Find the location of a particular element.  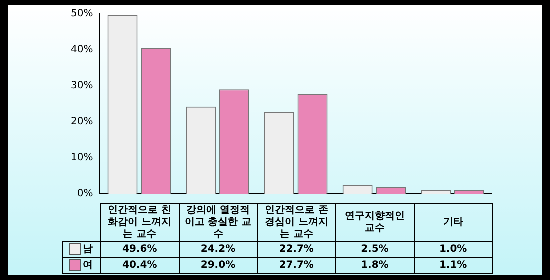

x-tick-label: 인간적으로 존경심이 느껴지는 교수 is located at coordinates (296, 222).